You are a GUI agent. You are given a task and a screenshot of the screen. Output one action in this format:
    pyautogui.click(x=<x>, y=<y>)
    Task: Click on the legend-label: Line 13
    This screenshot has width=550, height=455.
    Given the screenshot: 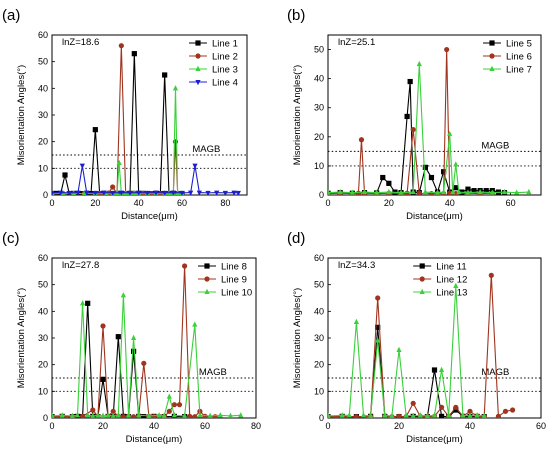 What is the action you would take?
    pyautogui.click(x=451, y=293)
    